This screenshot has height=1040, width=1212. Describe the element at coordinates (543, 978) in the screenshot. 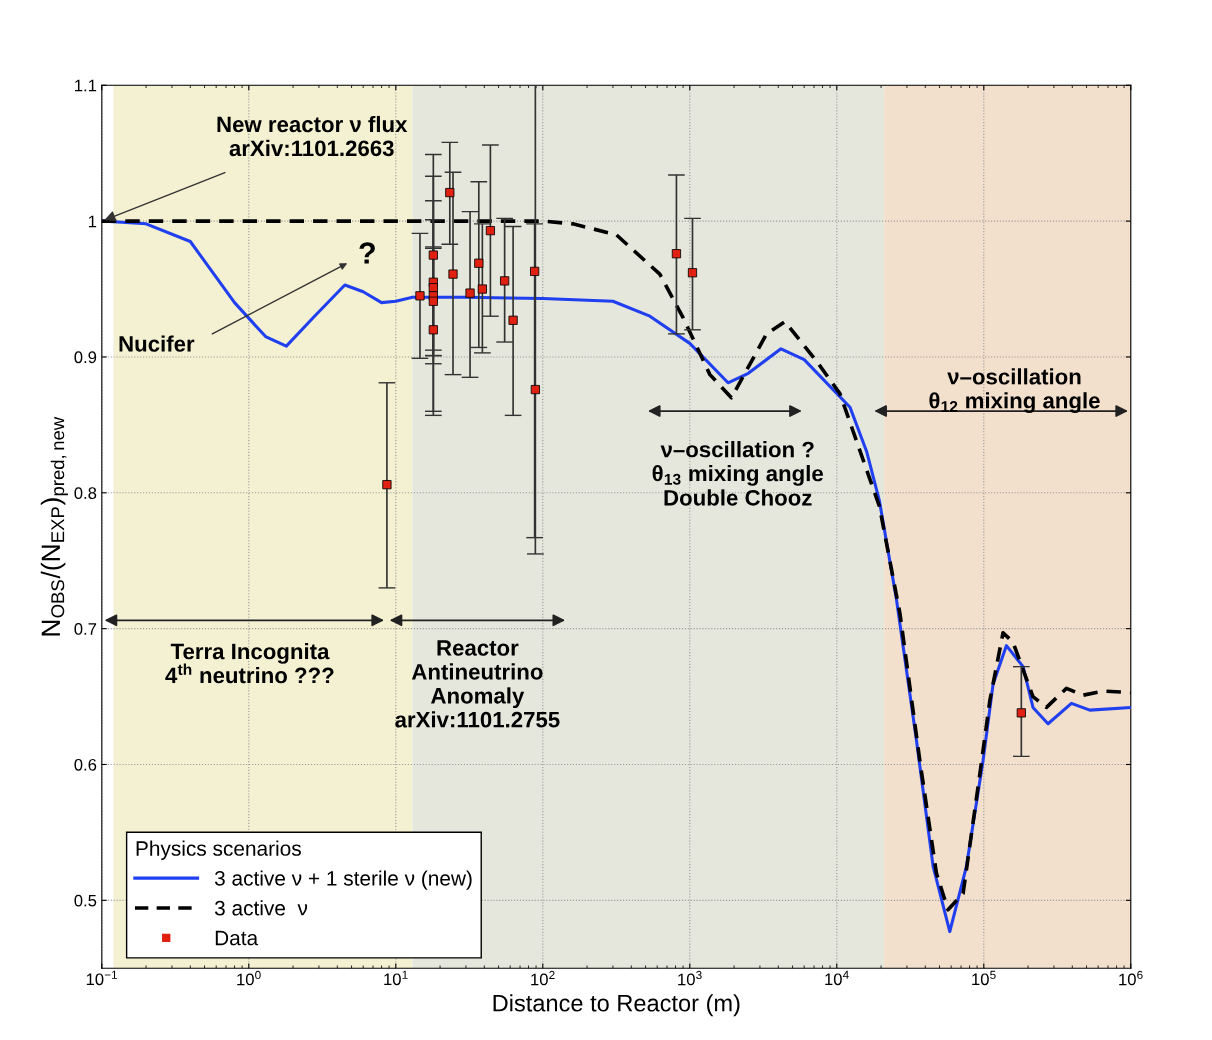

I see `x-tick-label: 10$^{2}$` at that location.